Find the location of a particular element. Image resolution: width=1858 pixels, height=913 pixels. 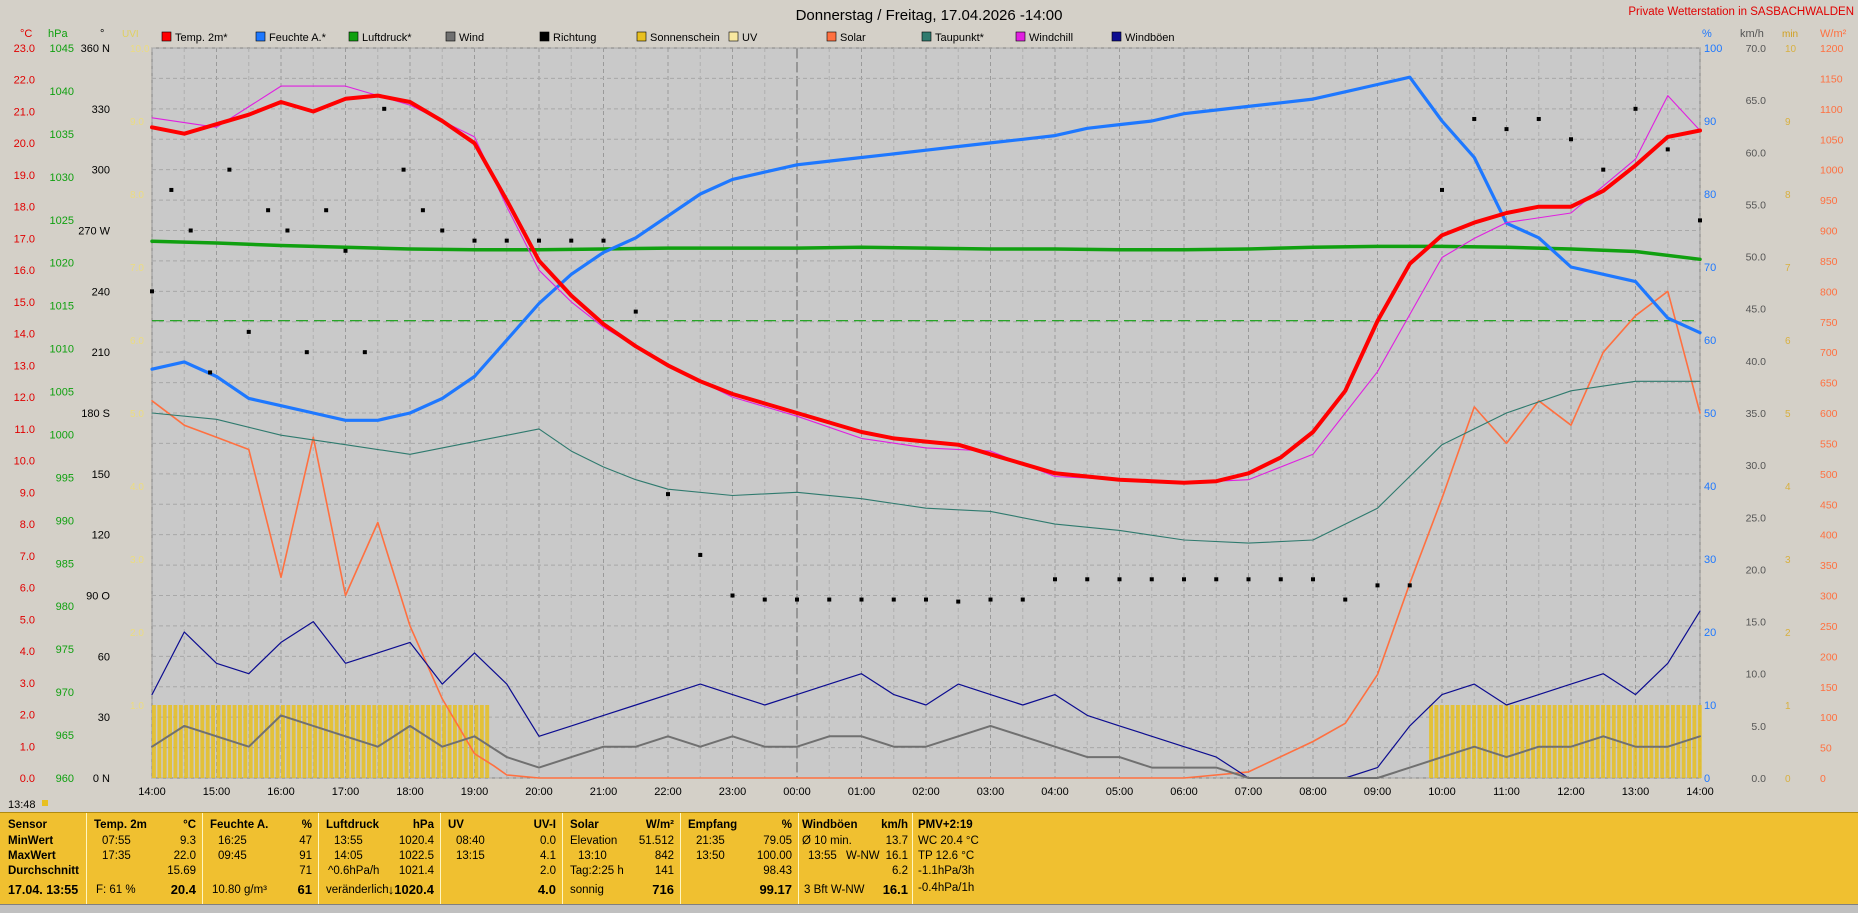

gust-now: 16.1 is located at coordinates (895, 889).